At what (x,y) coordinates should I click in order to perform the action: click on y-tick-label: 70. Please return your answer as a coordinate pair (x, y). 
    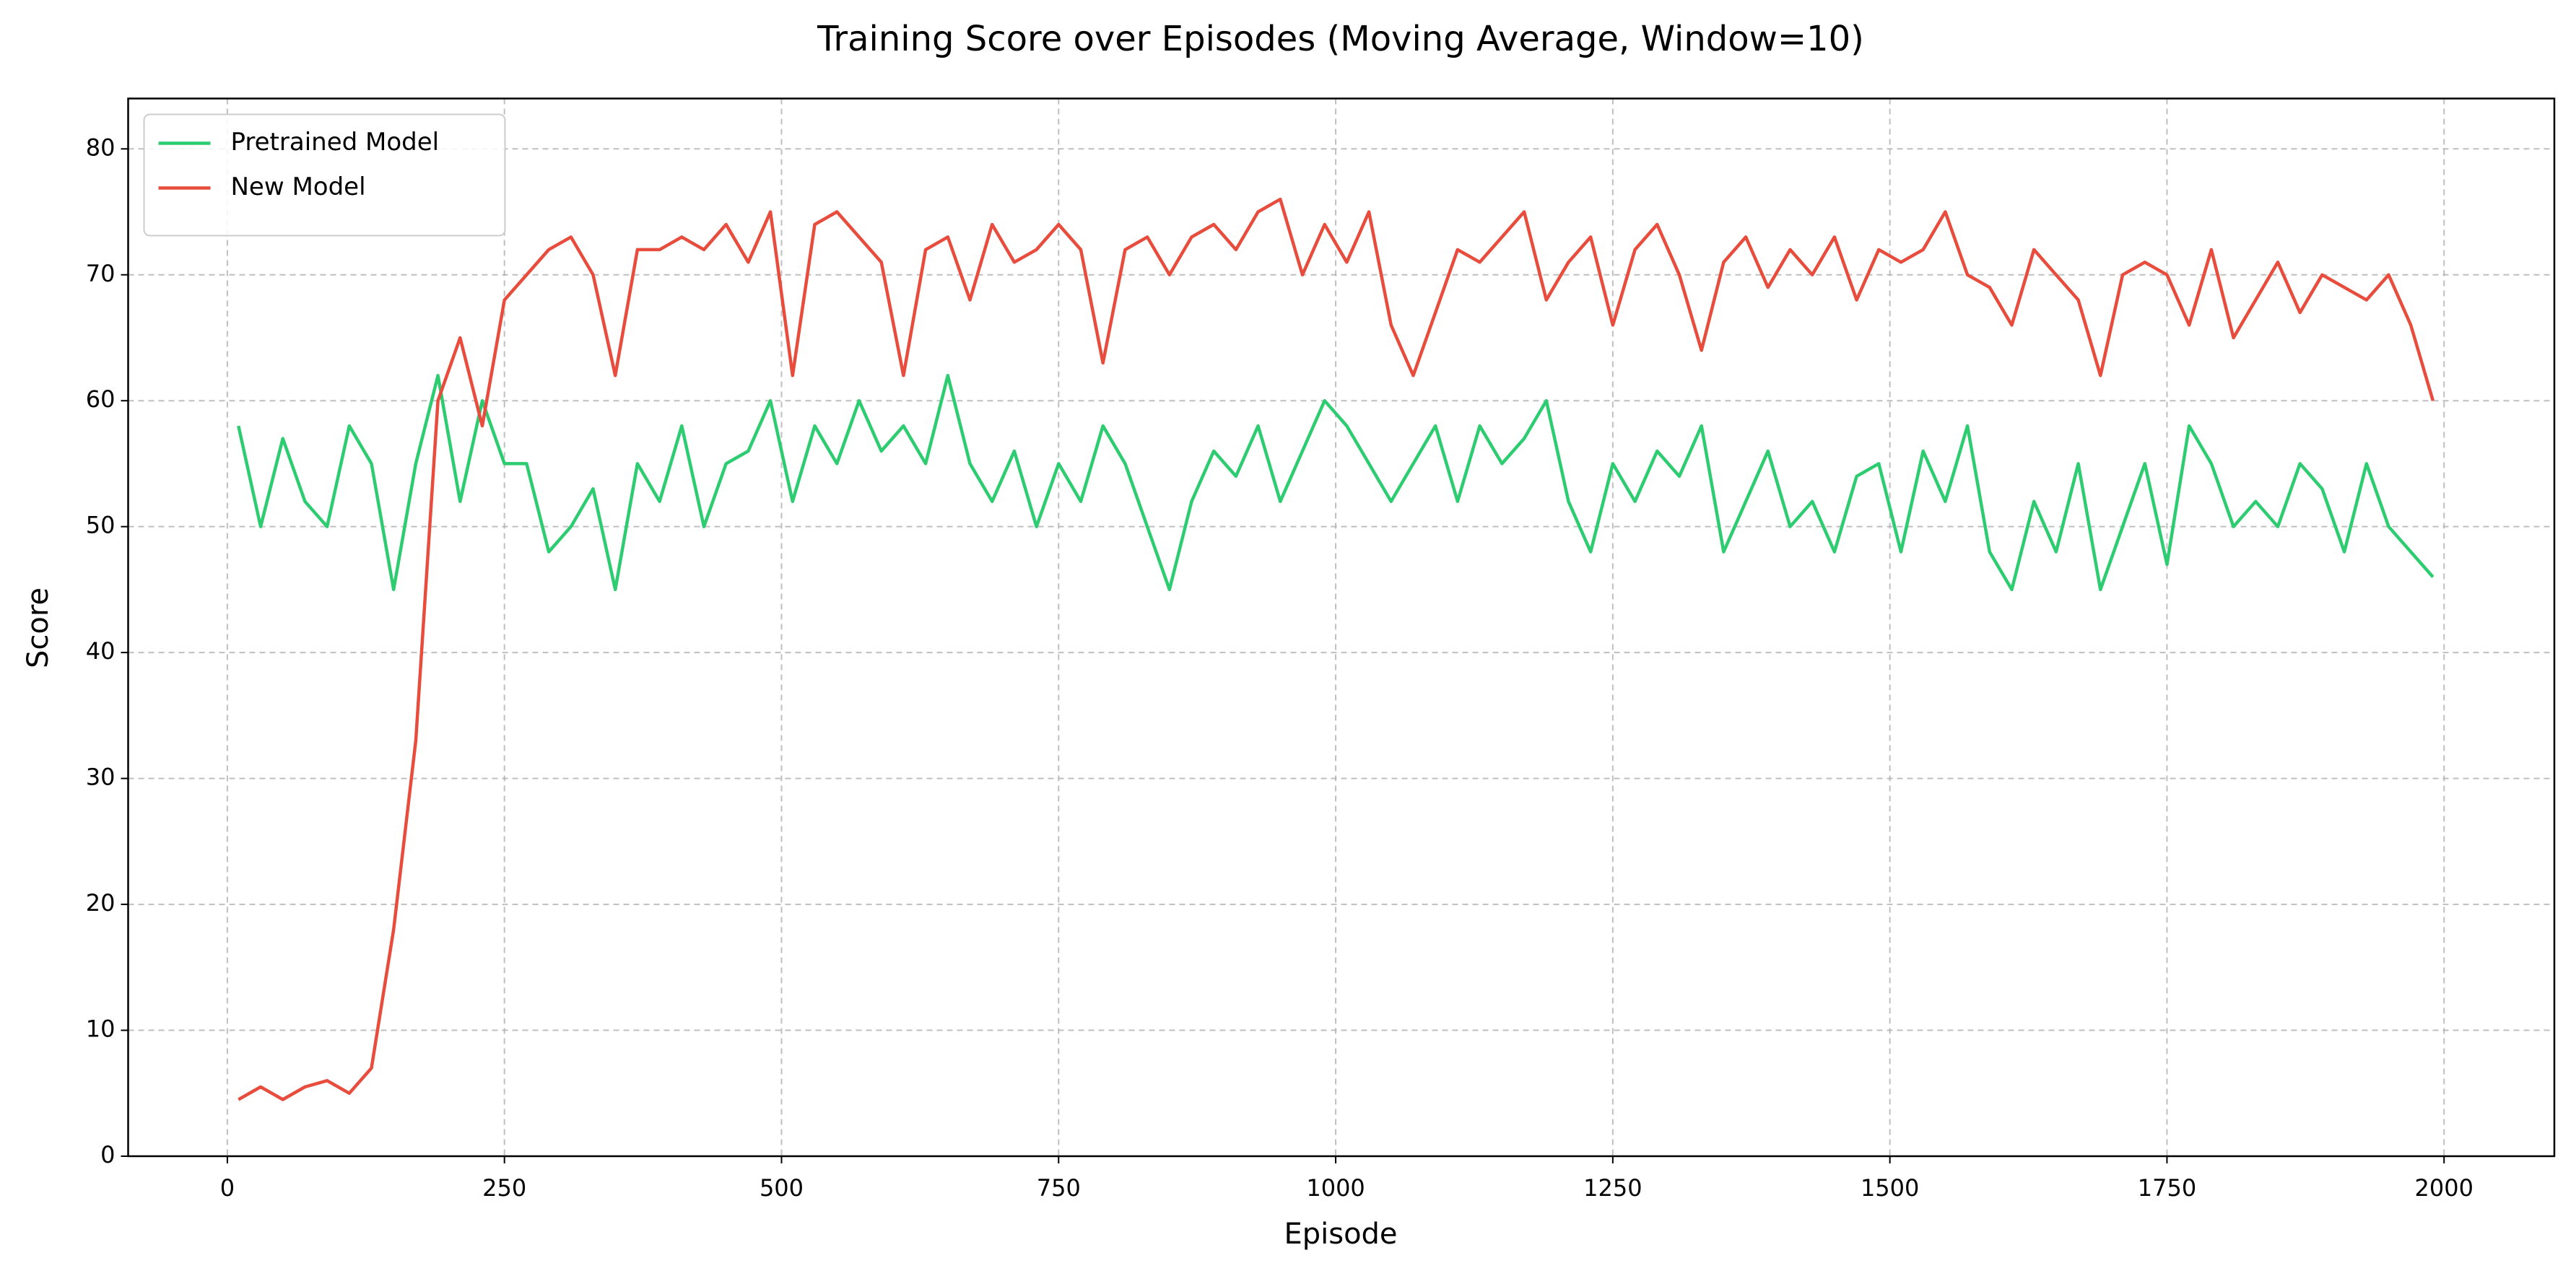
    Looking at the image, I should click on (101, 273).